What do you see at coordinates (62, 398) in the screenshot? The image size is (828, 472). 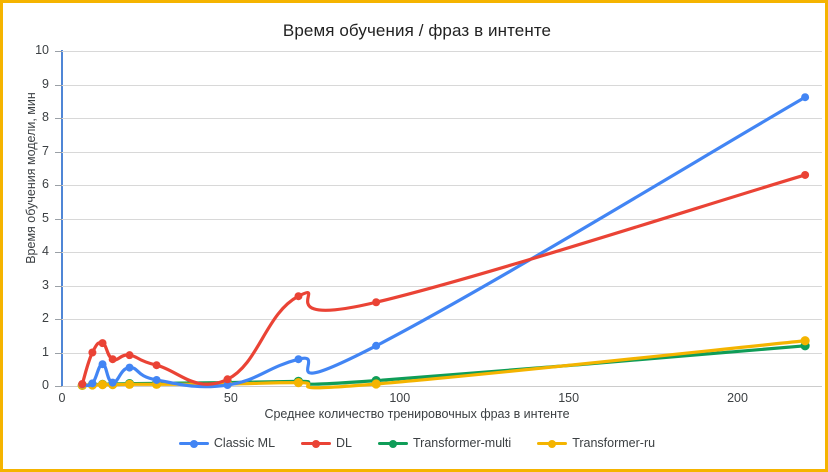 I see `x-tick-label: 0` at bounding box center [62, 398].